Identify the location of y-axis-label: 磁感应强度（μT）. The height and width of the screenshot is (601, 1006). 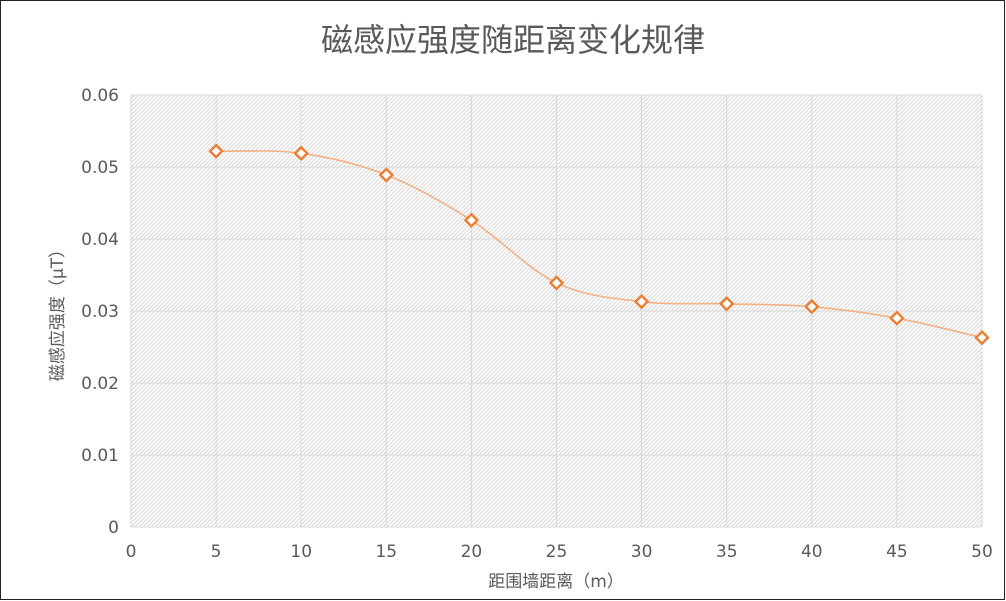
(58, 311).